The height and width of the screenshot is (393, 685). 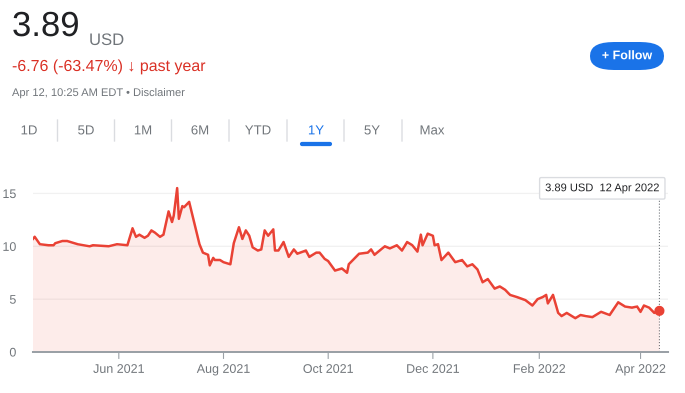 I want to click on x-tick-label: Oct 2021, so click(x=328, y=368).